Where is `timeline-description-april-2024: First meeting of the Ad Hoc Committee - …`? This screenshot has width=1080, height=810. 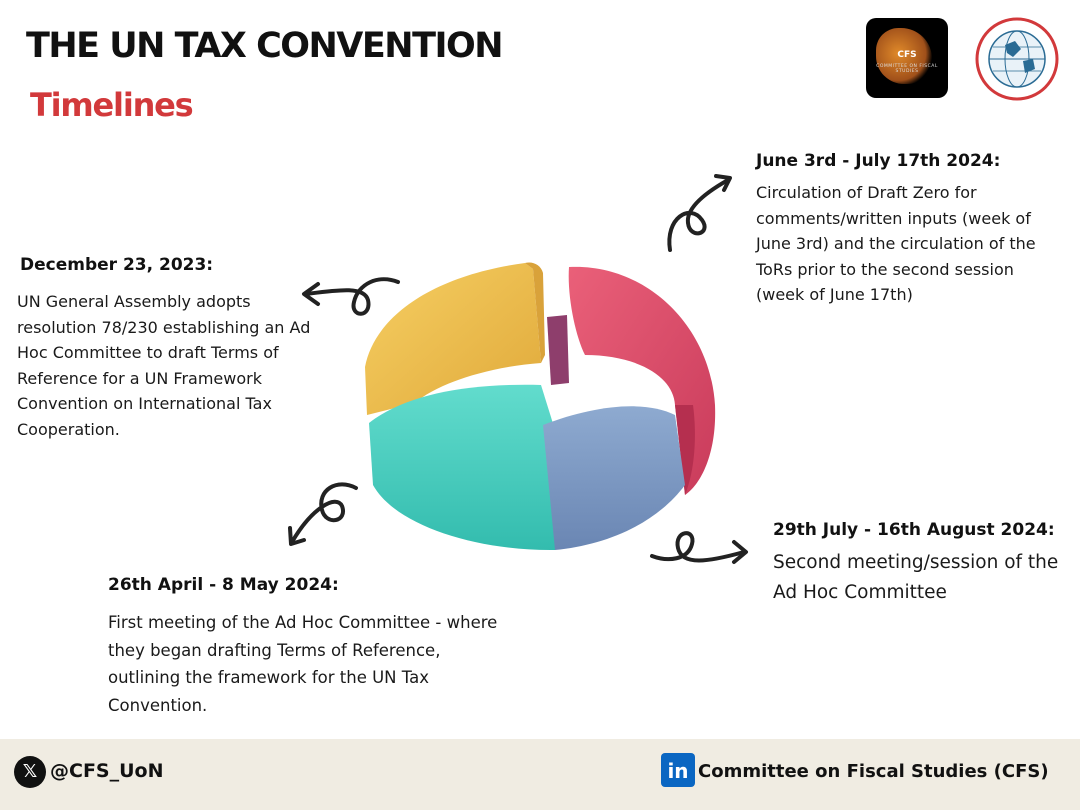
timeline-description-april-2024: First meeting of the Ad Hoc Committee - … is located at coordinates (303, 664).